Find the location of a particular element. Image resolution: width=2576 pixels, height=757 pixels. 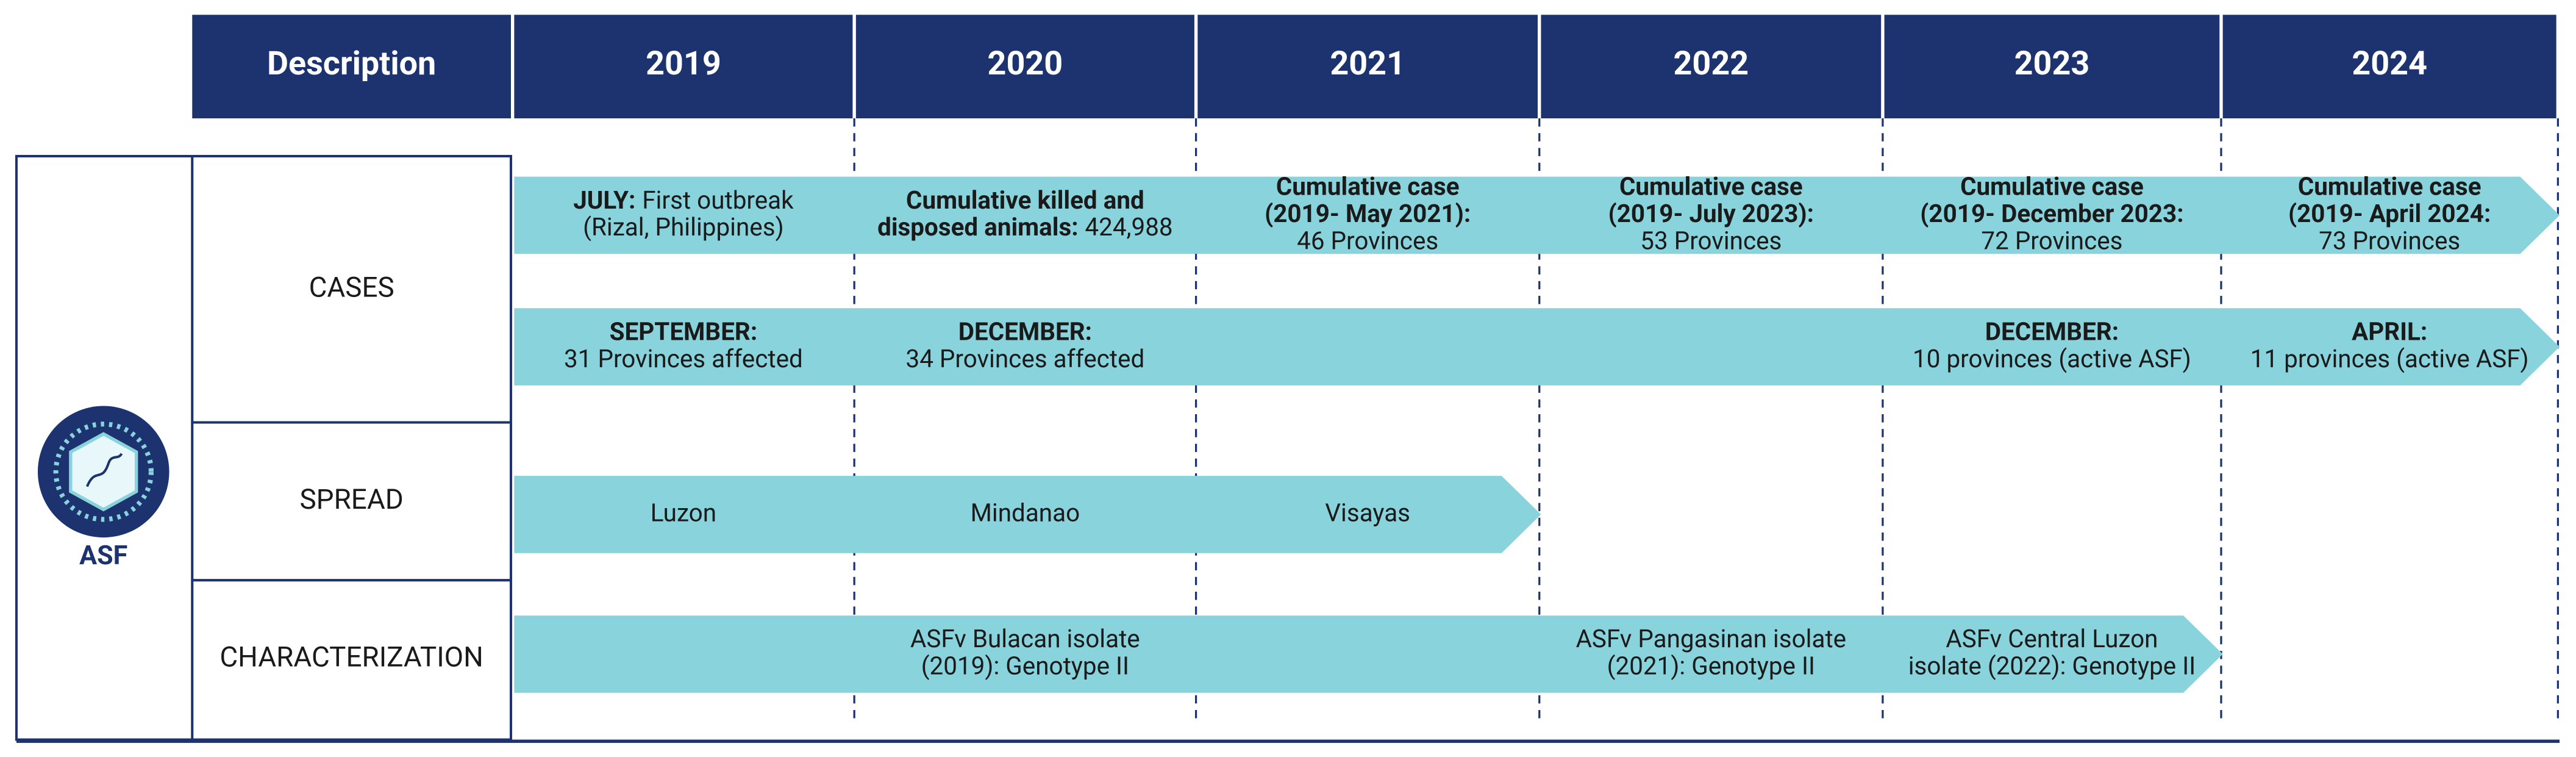

entry-text: Luzon is located at coordinates (683, 512).